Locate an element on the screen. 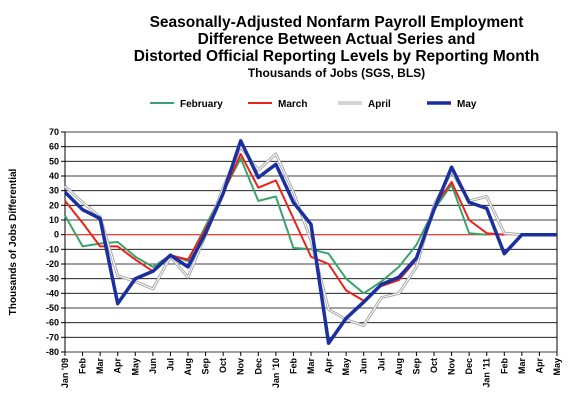 Image resolution: width=577 pixels, height=403 pixels. y-tick-label: 50 is located at coordinates (54, 161).